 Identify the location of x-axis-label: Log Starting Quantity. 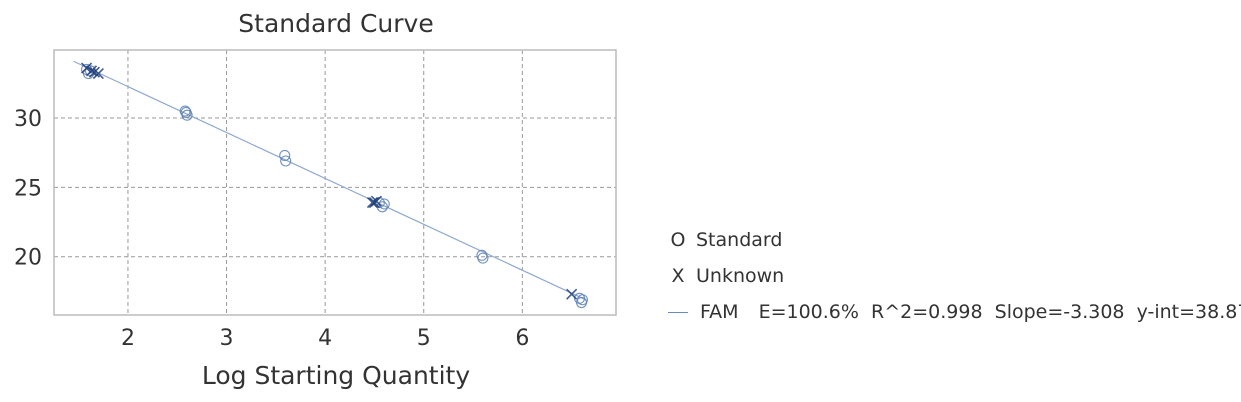
(336, 375).